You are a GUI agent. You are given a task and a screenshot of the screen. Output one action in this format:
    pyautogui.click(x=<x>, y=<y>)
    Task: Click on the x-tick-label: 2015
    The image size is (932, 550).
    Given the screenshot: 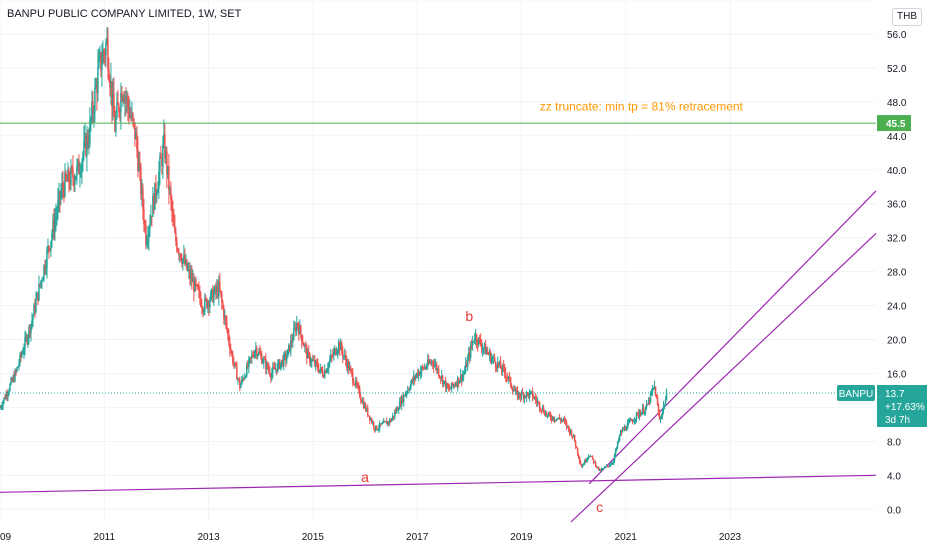 What is the action you would take?
    pyautogui.click(x=313, y=537)
    